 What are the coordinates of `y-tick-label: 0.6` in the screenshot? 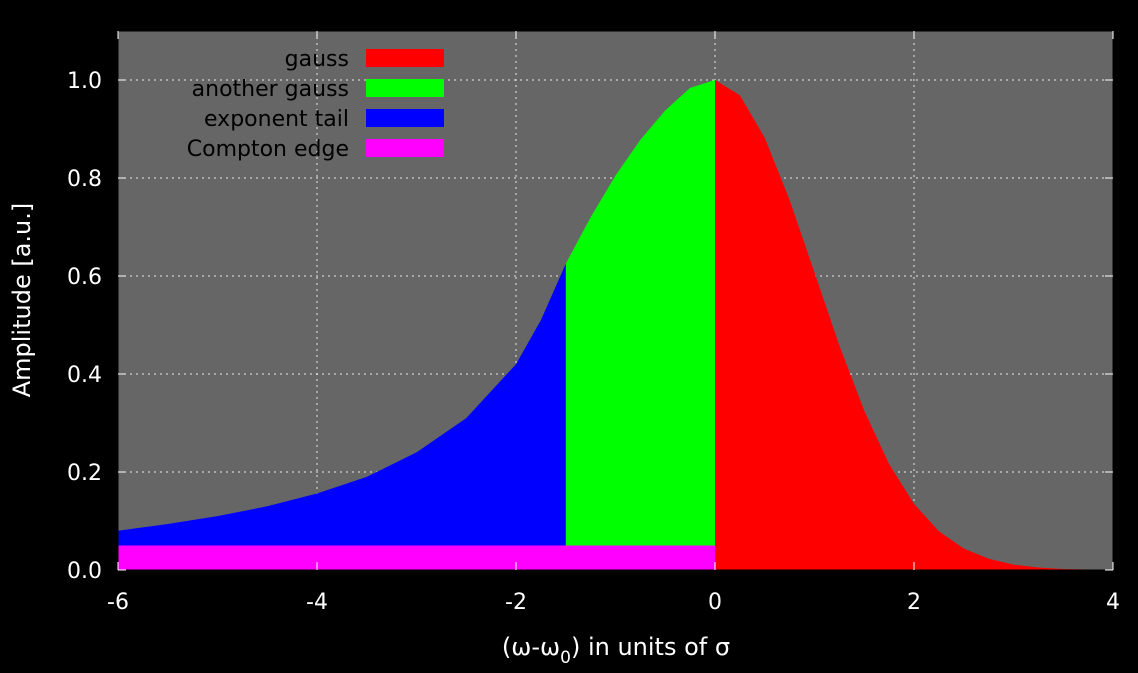 It's located at (84, 277).